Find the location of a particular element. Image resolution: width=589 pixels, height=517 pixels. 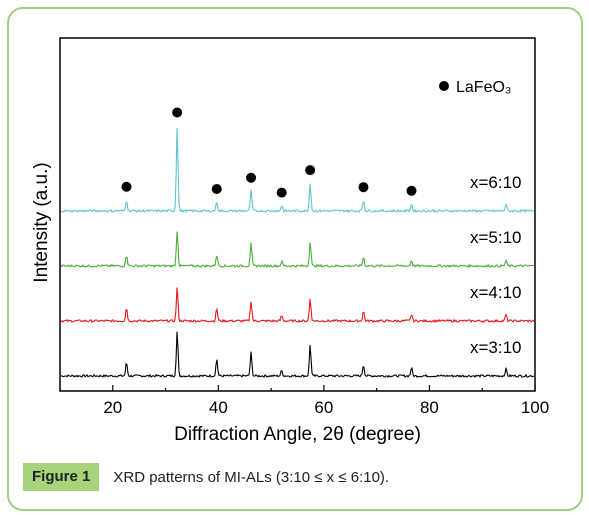

x-tick-label: 60 is located at coordinates (323, 407).